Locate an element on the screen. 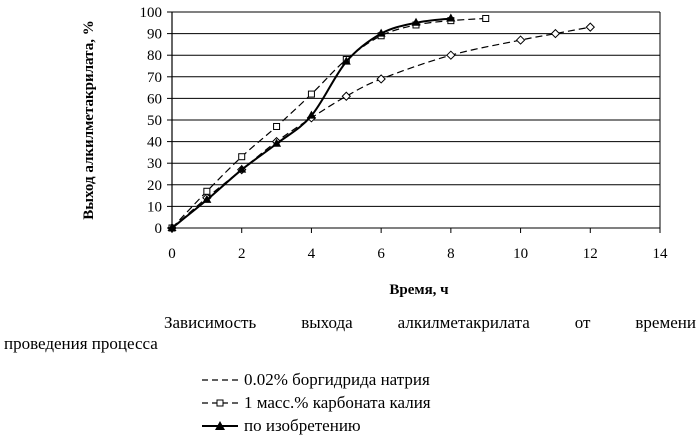 The image size is (700, 439). legend-item-borohydride: 0.02% боргидрида натрия is located at coordinates (315, 379).